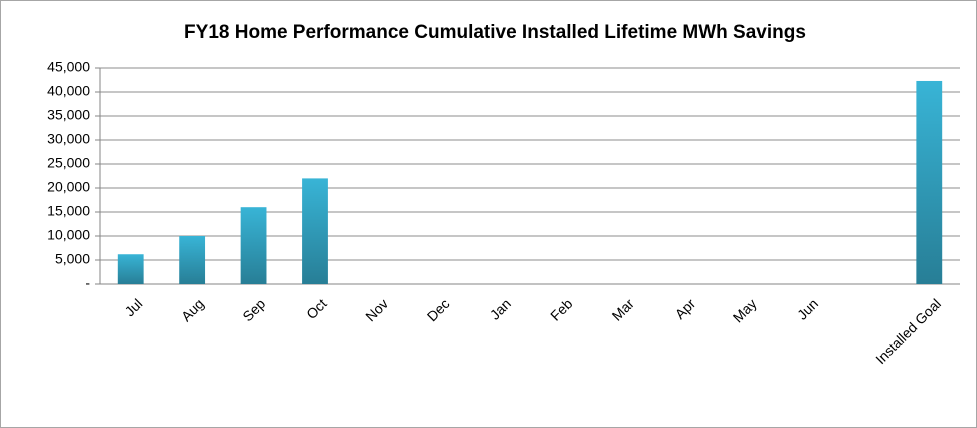 This screenshot has width=977, height=428. What do you see at coordinates (72, 259) in the screenshot?
I see `y-tick-label: 5,000` at bounding box center [72, 259].